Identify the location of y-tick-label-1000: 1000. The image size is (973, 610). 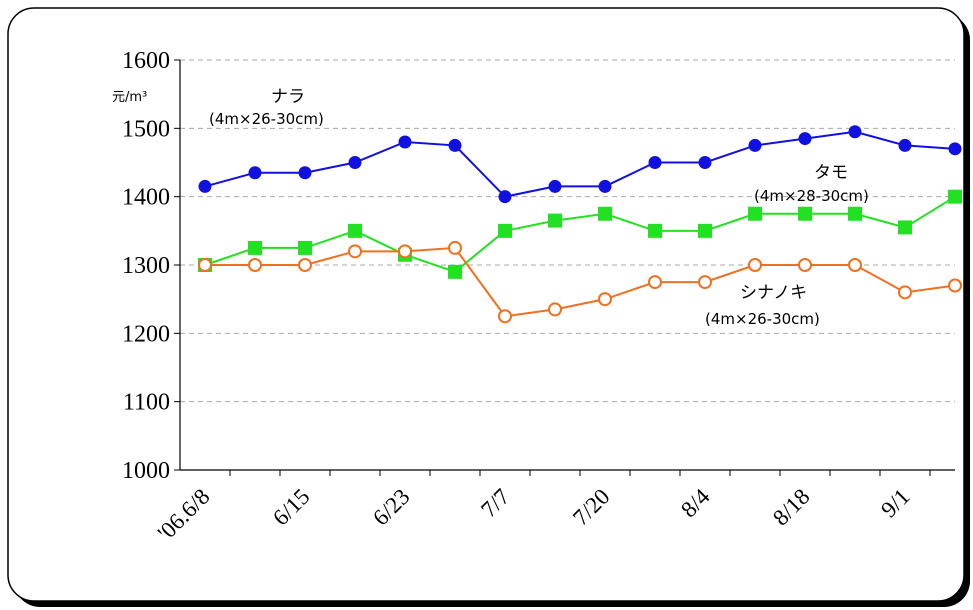
(146, 471).